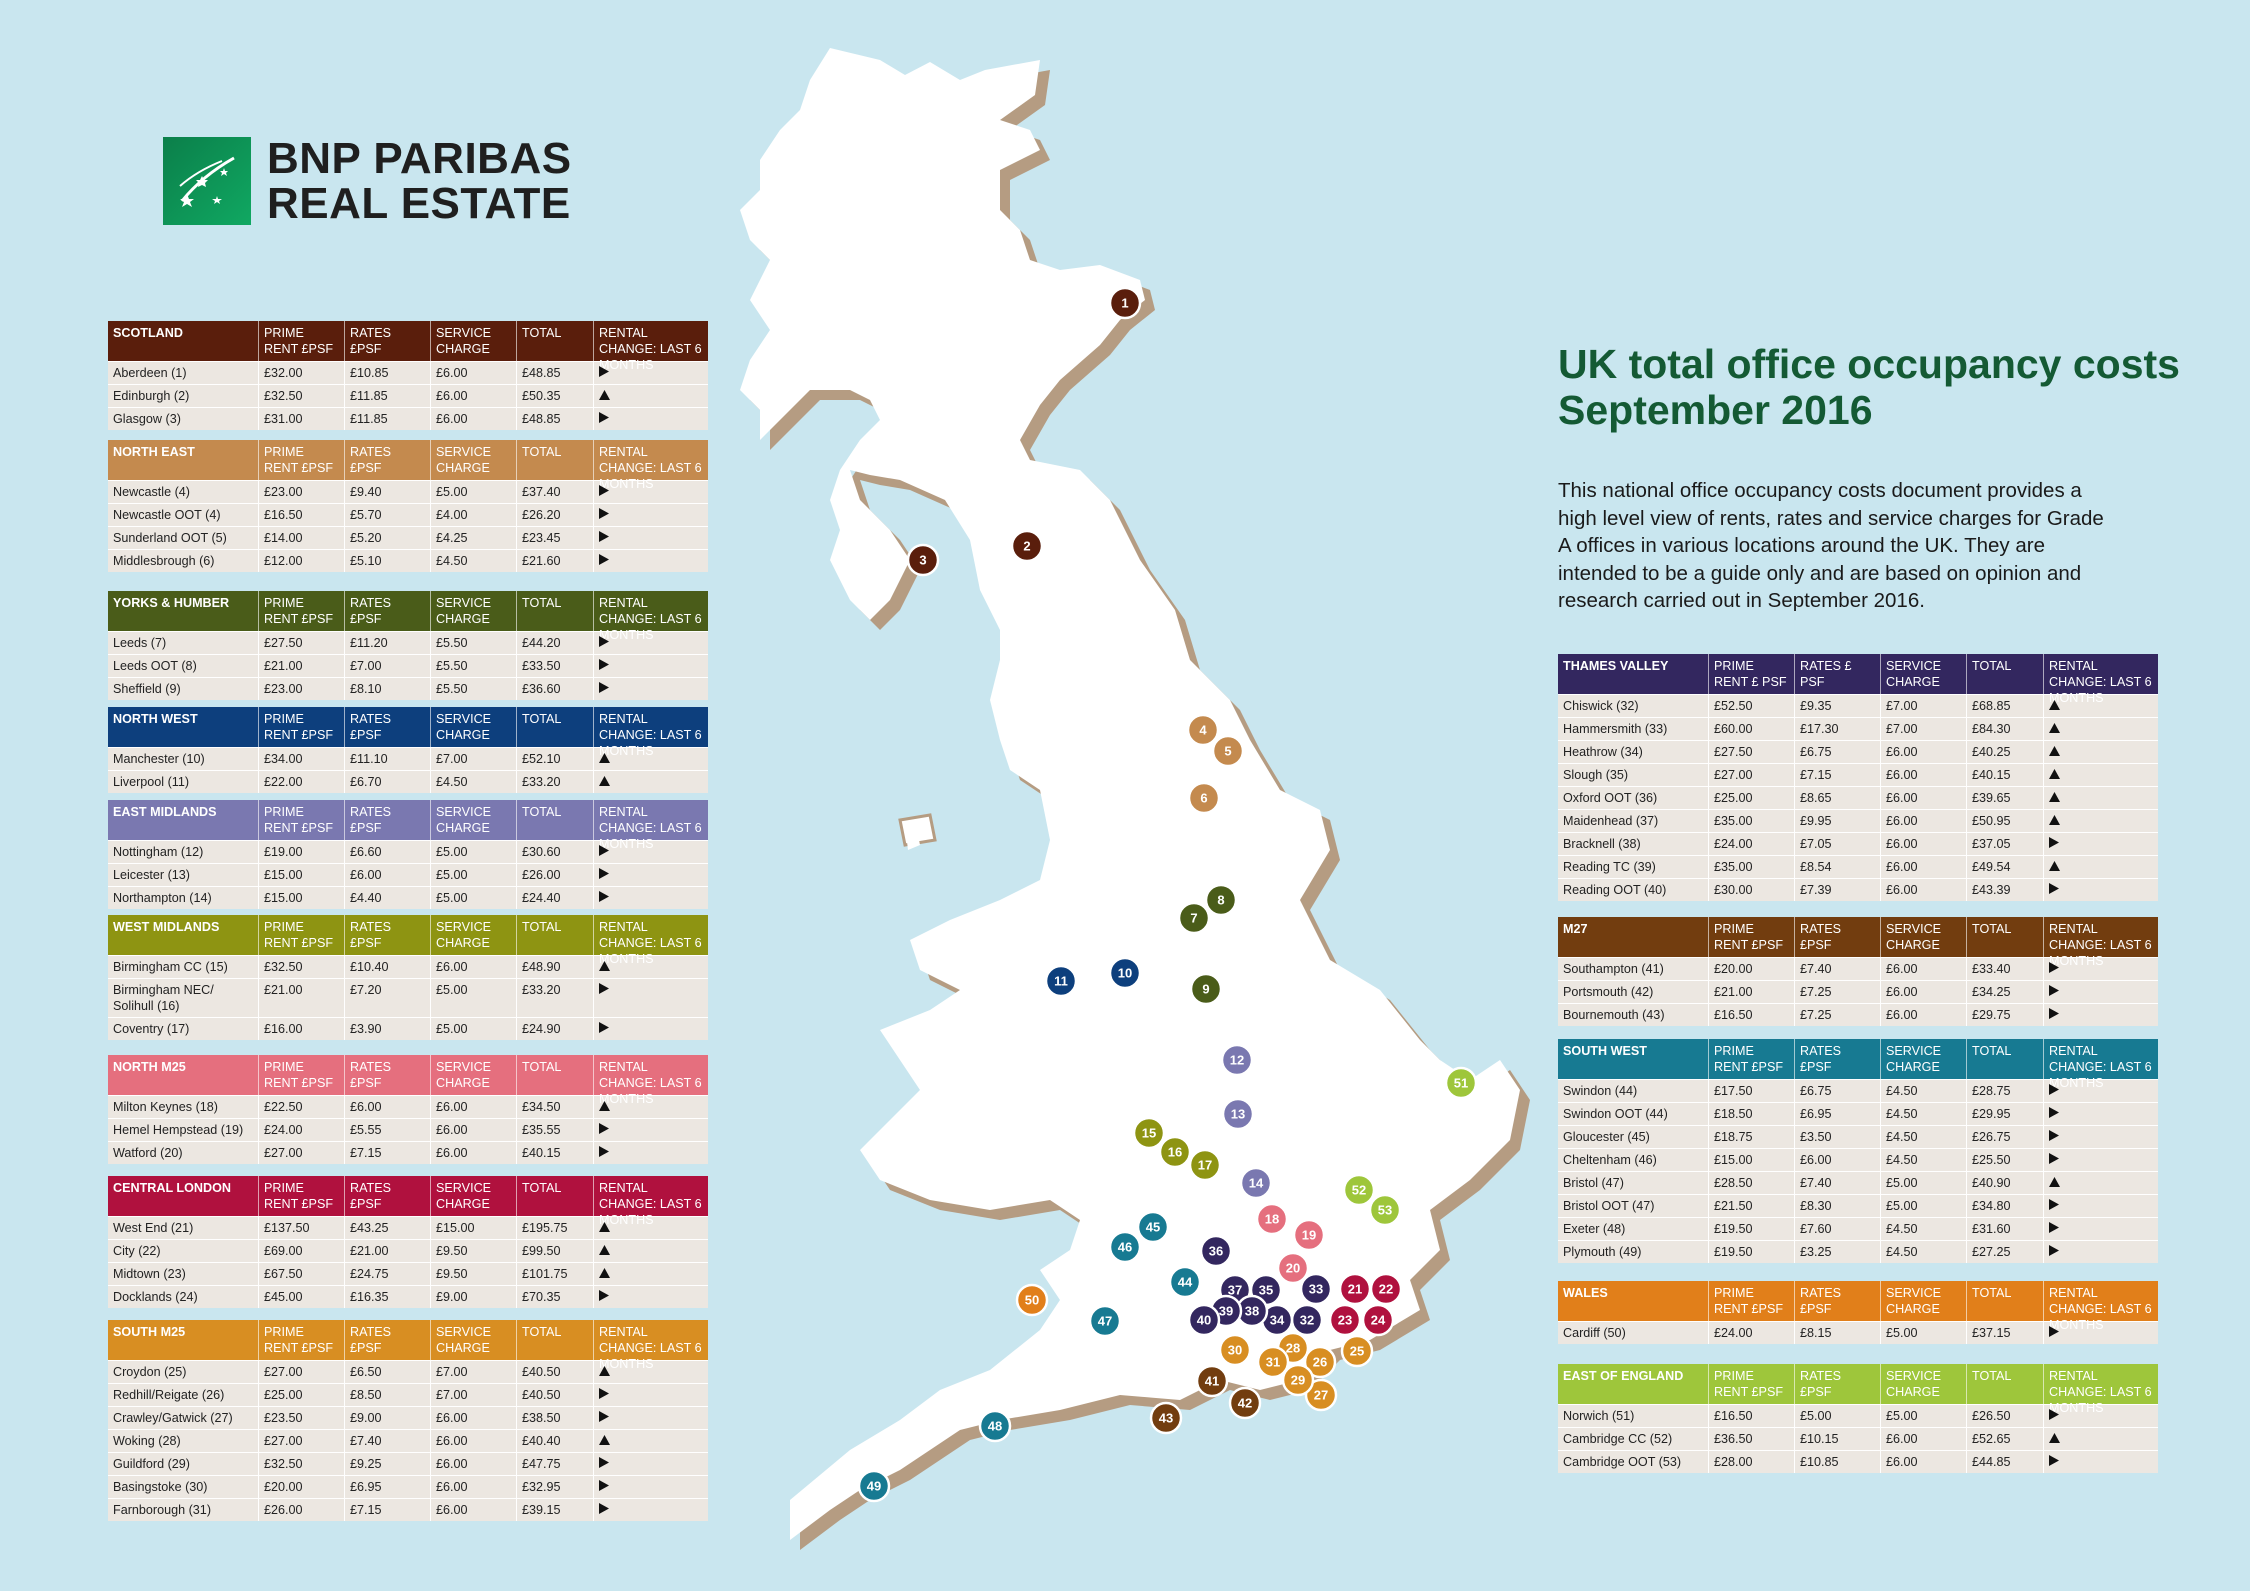 This screenshot has height=1591, width=2250. What do you see at coordinates (1293, 1348) in the screenshot?
I see `map-pin-label: 28` at bounding box center [1293, 1348].